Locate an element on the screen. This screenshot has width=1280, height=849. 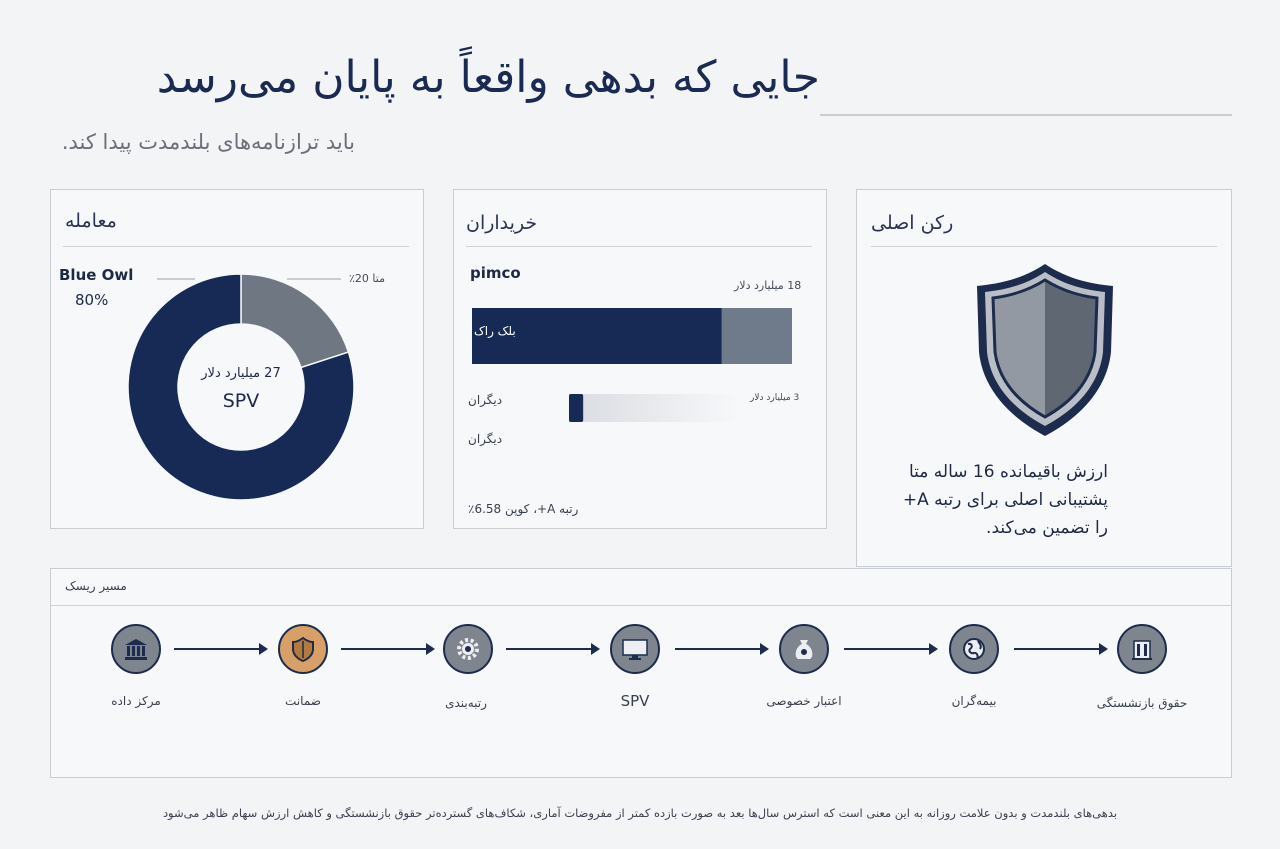
step-5-label: اعتبار خصوصی is located at coordinates (804, 701).